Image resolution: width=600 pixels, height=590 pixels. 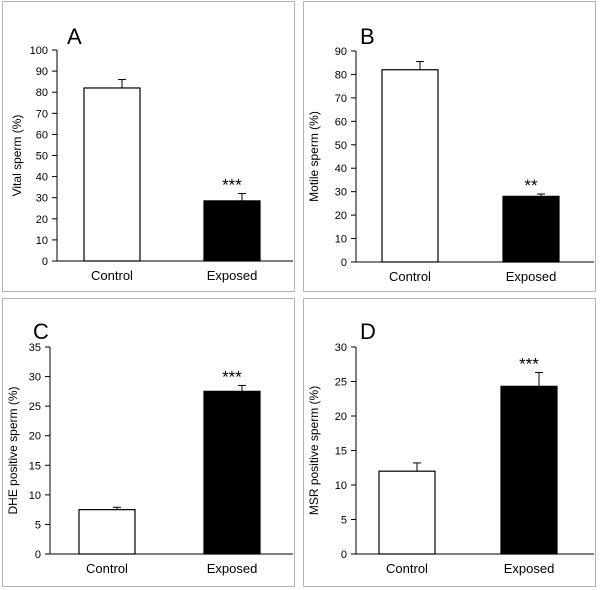 What do you see at coordinates (42, 241) in the screenshot?
I see `y-tick-label-a: 10` at bounding box center [42, 241].